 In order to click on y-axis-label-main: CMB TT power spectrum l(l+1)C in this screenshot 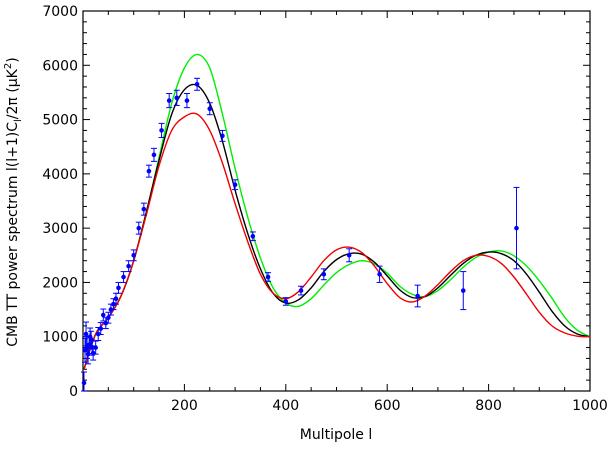, I will do `click(13, 234)`.